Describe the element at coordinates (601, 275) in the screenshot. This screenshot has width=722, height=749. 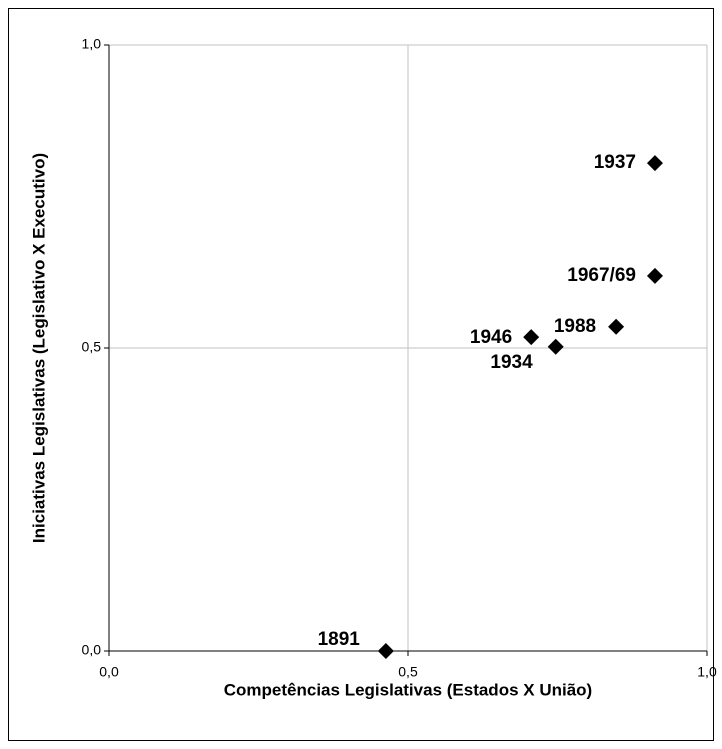
I see `point-label: 1967/69` at that location.